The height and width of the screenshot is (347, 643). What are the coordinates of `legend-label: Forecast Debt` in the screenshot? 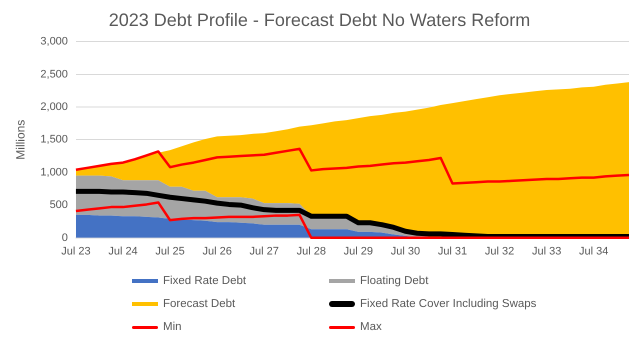 It's located at (199, 304).